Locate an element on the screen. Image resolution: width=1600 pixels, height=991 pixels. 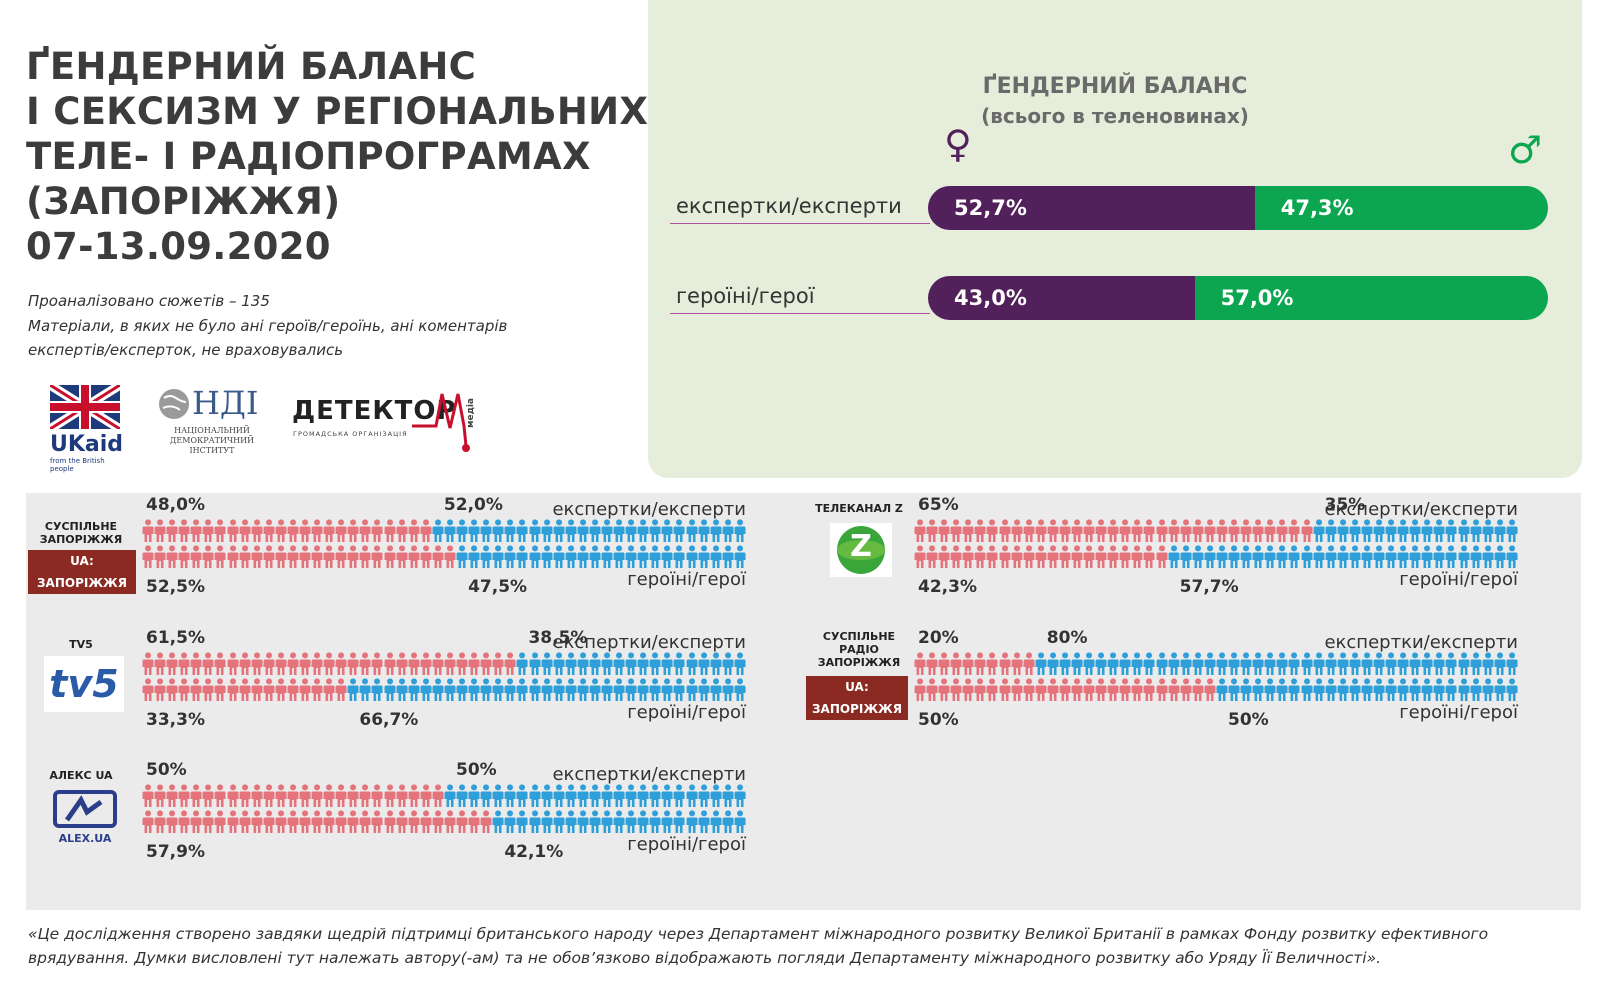
channel-logo-z: ТЕЛЕКАНАЛ Z Z is located at coordinates (859, 538).